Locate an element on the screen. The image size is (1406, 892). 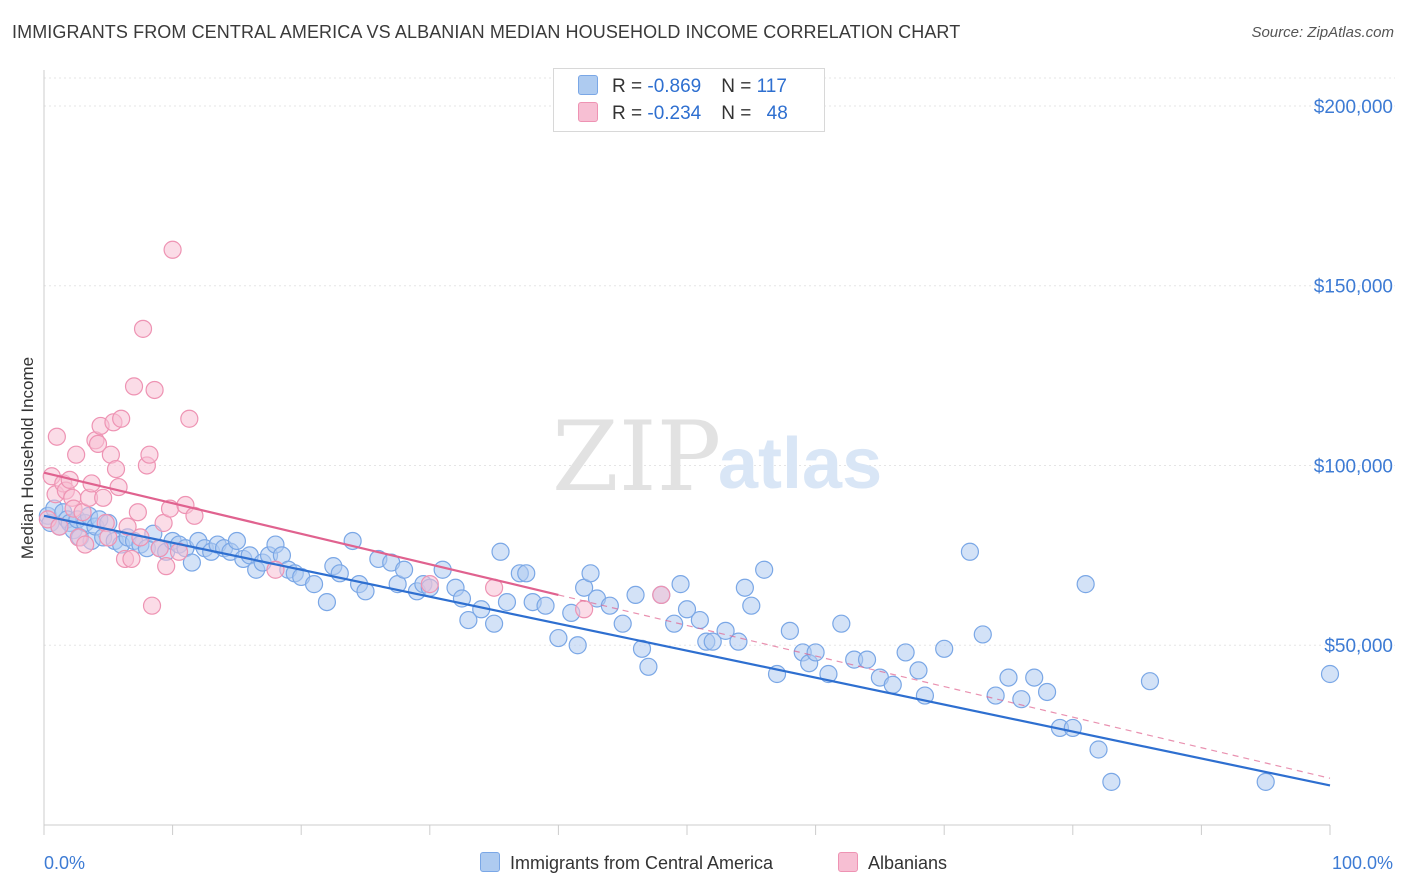
y-axis-label: Median Household Income is located at coordinates (27, 458).